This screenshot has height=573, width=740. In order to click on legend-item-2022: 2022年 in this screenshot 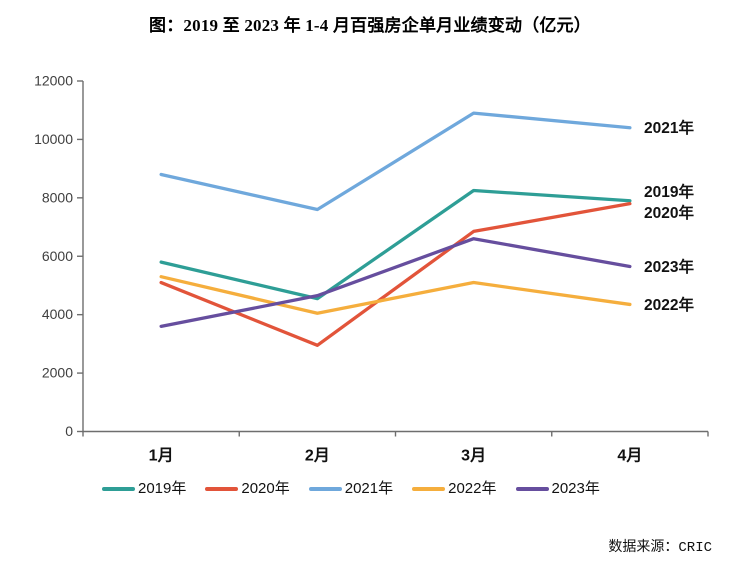, I will do `click(454, 489)`.